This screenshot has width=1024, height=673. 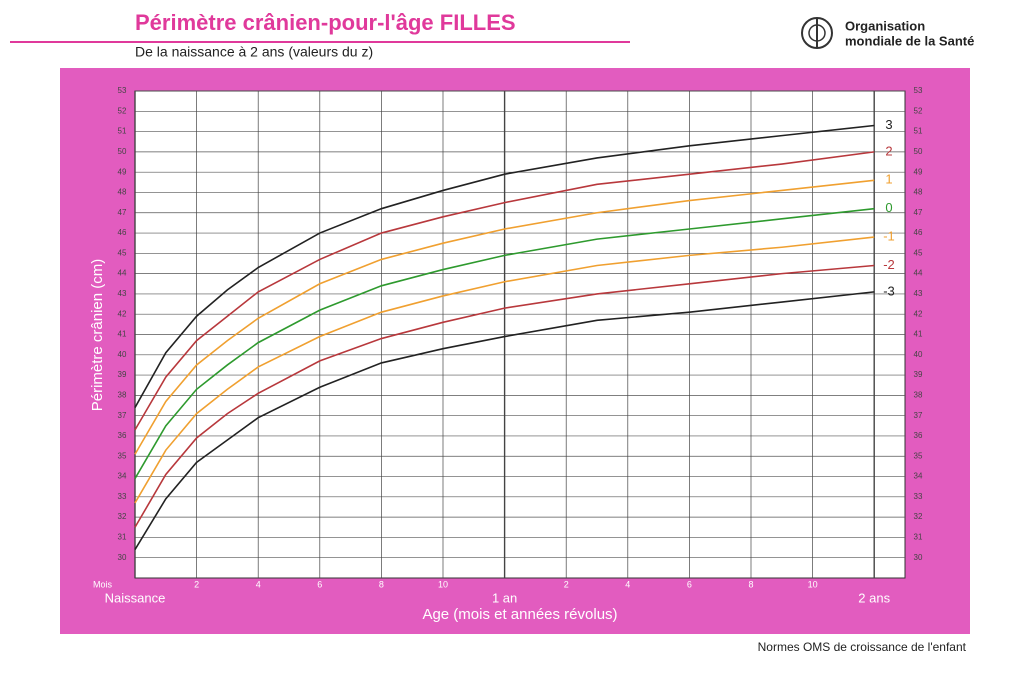 I want to click on y-axis-label: Périmètre crânien (cm), so click(x=97, y=335).